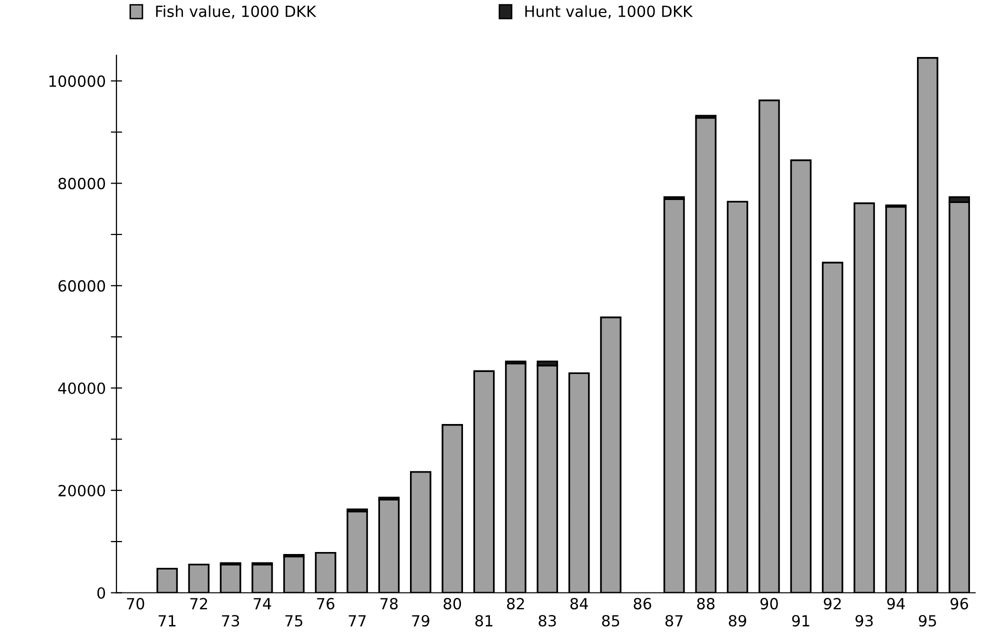 Image resolution: width=987 pixels, height=636 pixels. What do you see at coordinates (231, 620) in the screenshot?
I see `x-tick-label: 73` at bounding box center [231, 620].